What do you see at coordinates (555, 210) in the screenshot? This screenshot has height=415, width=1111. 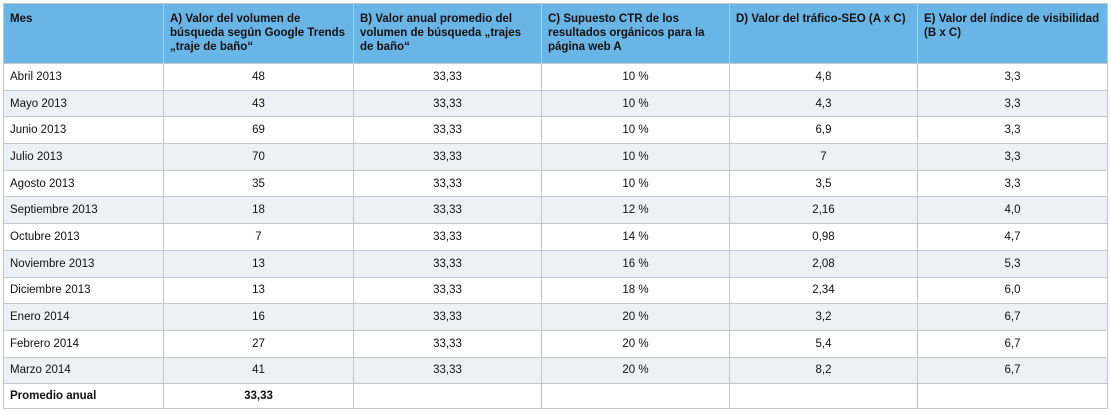 I see `table-row: Septiembre 2013 18 33,33 12 % 2,16 4,0` at bounding box center [555, 210].